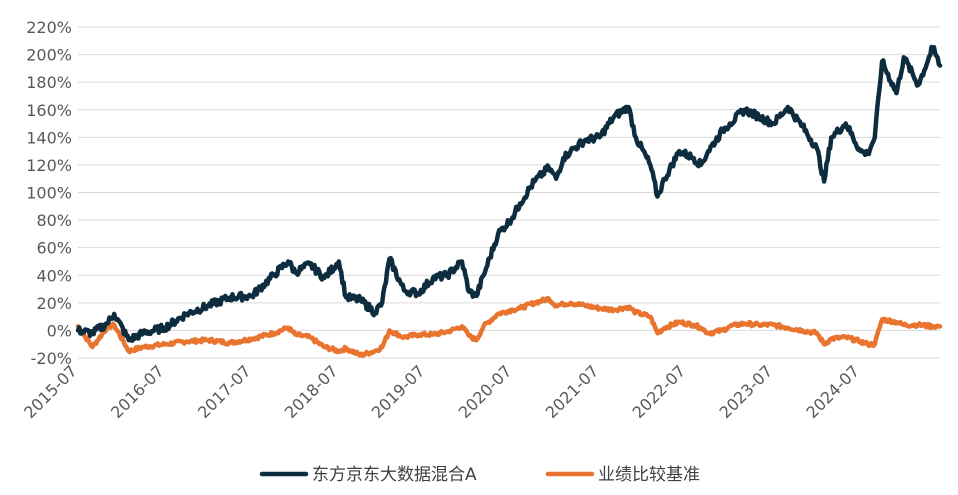 This screenshot has width=958, height=495. What do you see at coordinates (398, 391) in the screenshot?
I see `x-tick-label: 2019-07` at bounding box center [398, 391].